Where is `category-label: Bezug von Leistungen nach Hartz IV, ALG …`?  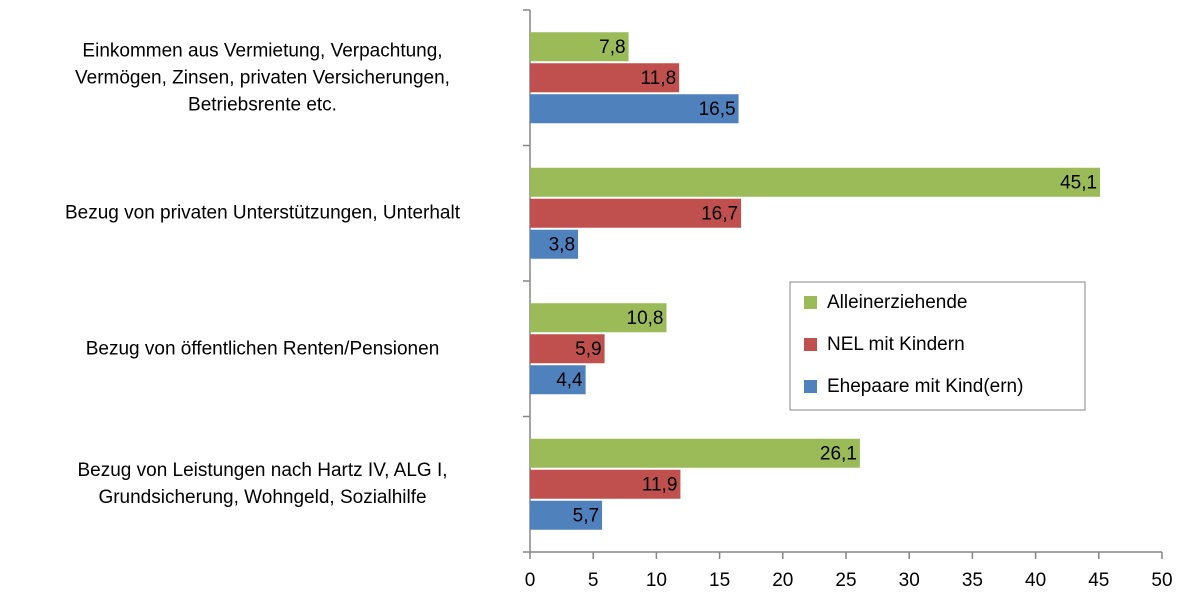
category-label: Bezug von Leistungen nach Hartz IV, ALG … is located at coordinates (262, 484).